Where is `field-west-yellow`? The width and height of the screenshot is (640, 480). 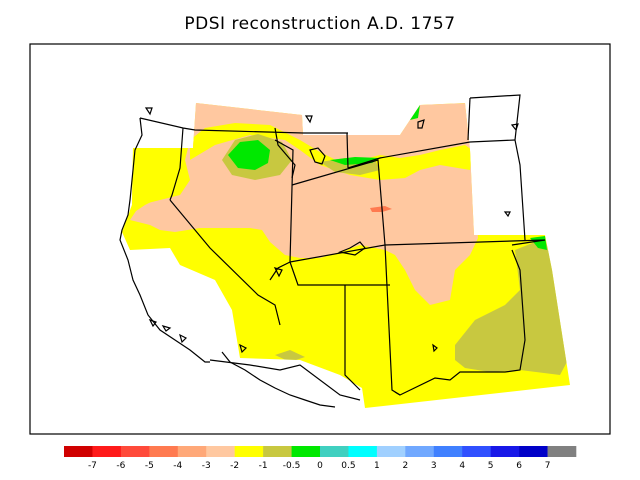
field-west-yellow is located at coordinates (157, 181).